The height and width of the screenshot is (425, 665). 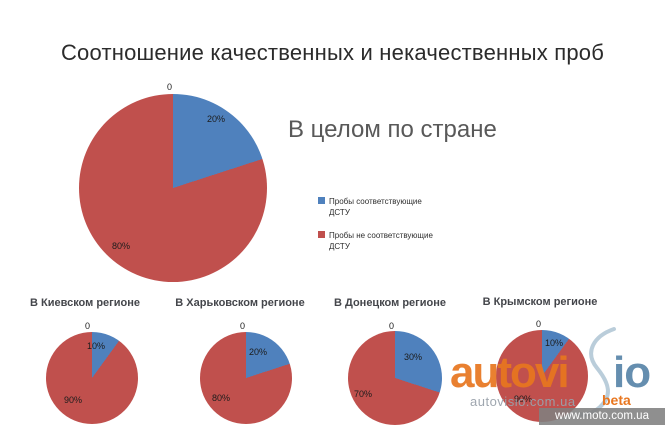 I want to click on kharkiv-pie, so click(x=246, y=378).